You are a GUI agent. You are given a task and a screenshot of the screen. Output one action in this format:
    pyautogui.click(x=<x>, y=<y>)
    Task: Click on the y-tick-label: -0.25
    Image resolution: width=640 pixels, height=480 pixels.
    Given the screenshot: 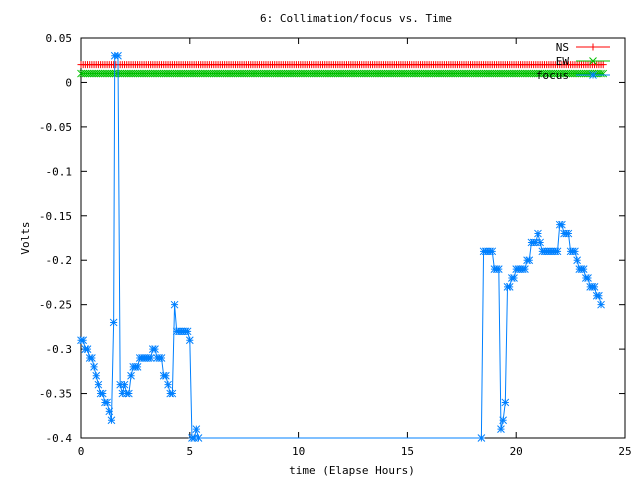 What is the action you would take?
    pyautogui.click(x=55, y=305)
    